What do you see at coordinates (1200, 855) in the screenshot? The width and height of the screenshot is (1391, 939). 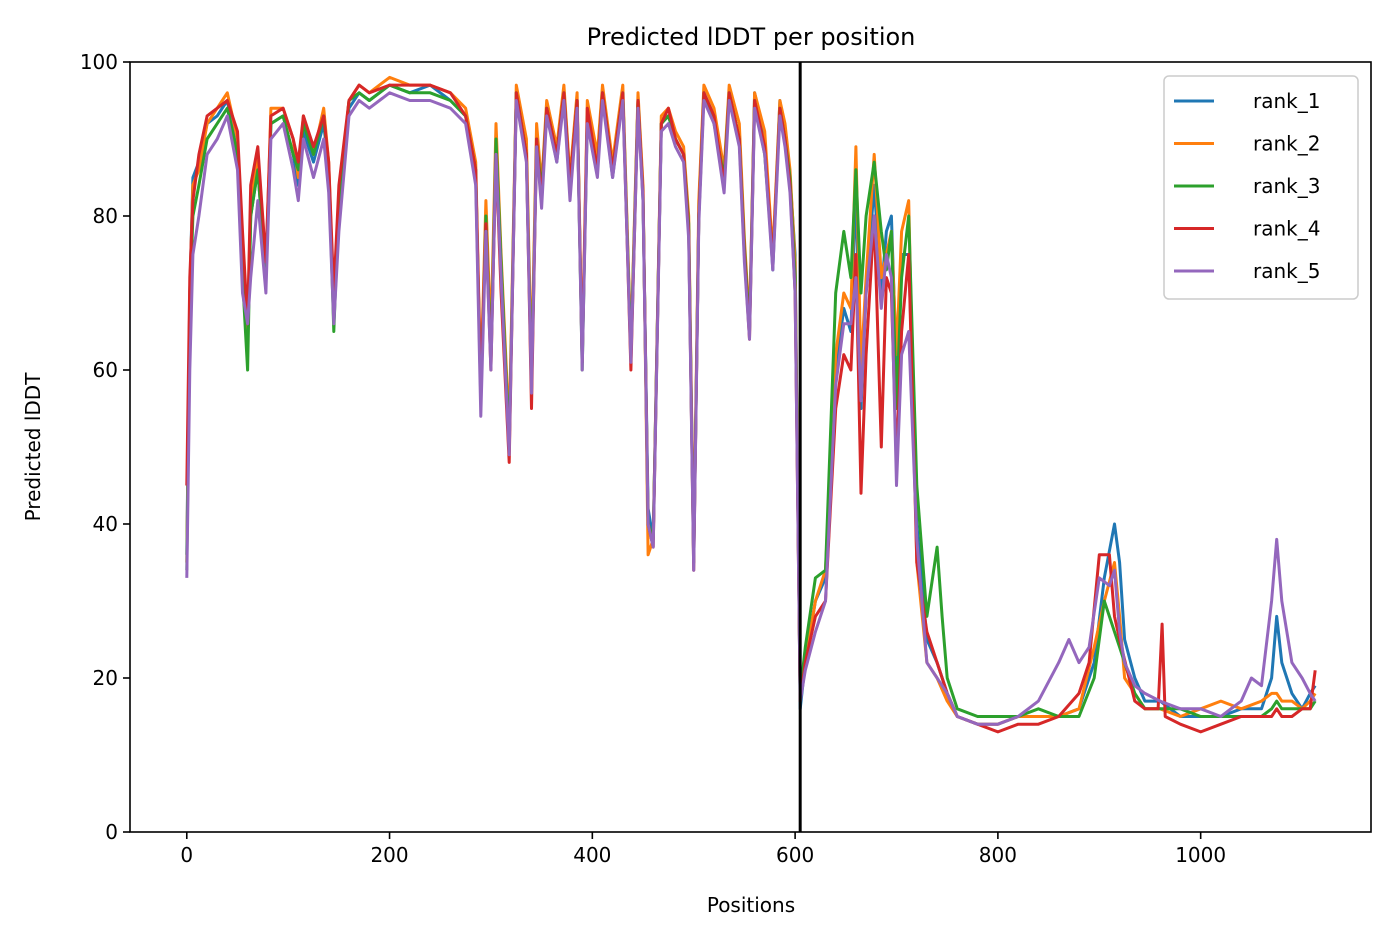 I see `x-tick-label: 1000` at bounding box center [1200, 855].